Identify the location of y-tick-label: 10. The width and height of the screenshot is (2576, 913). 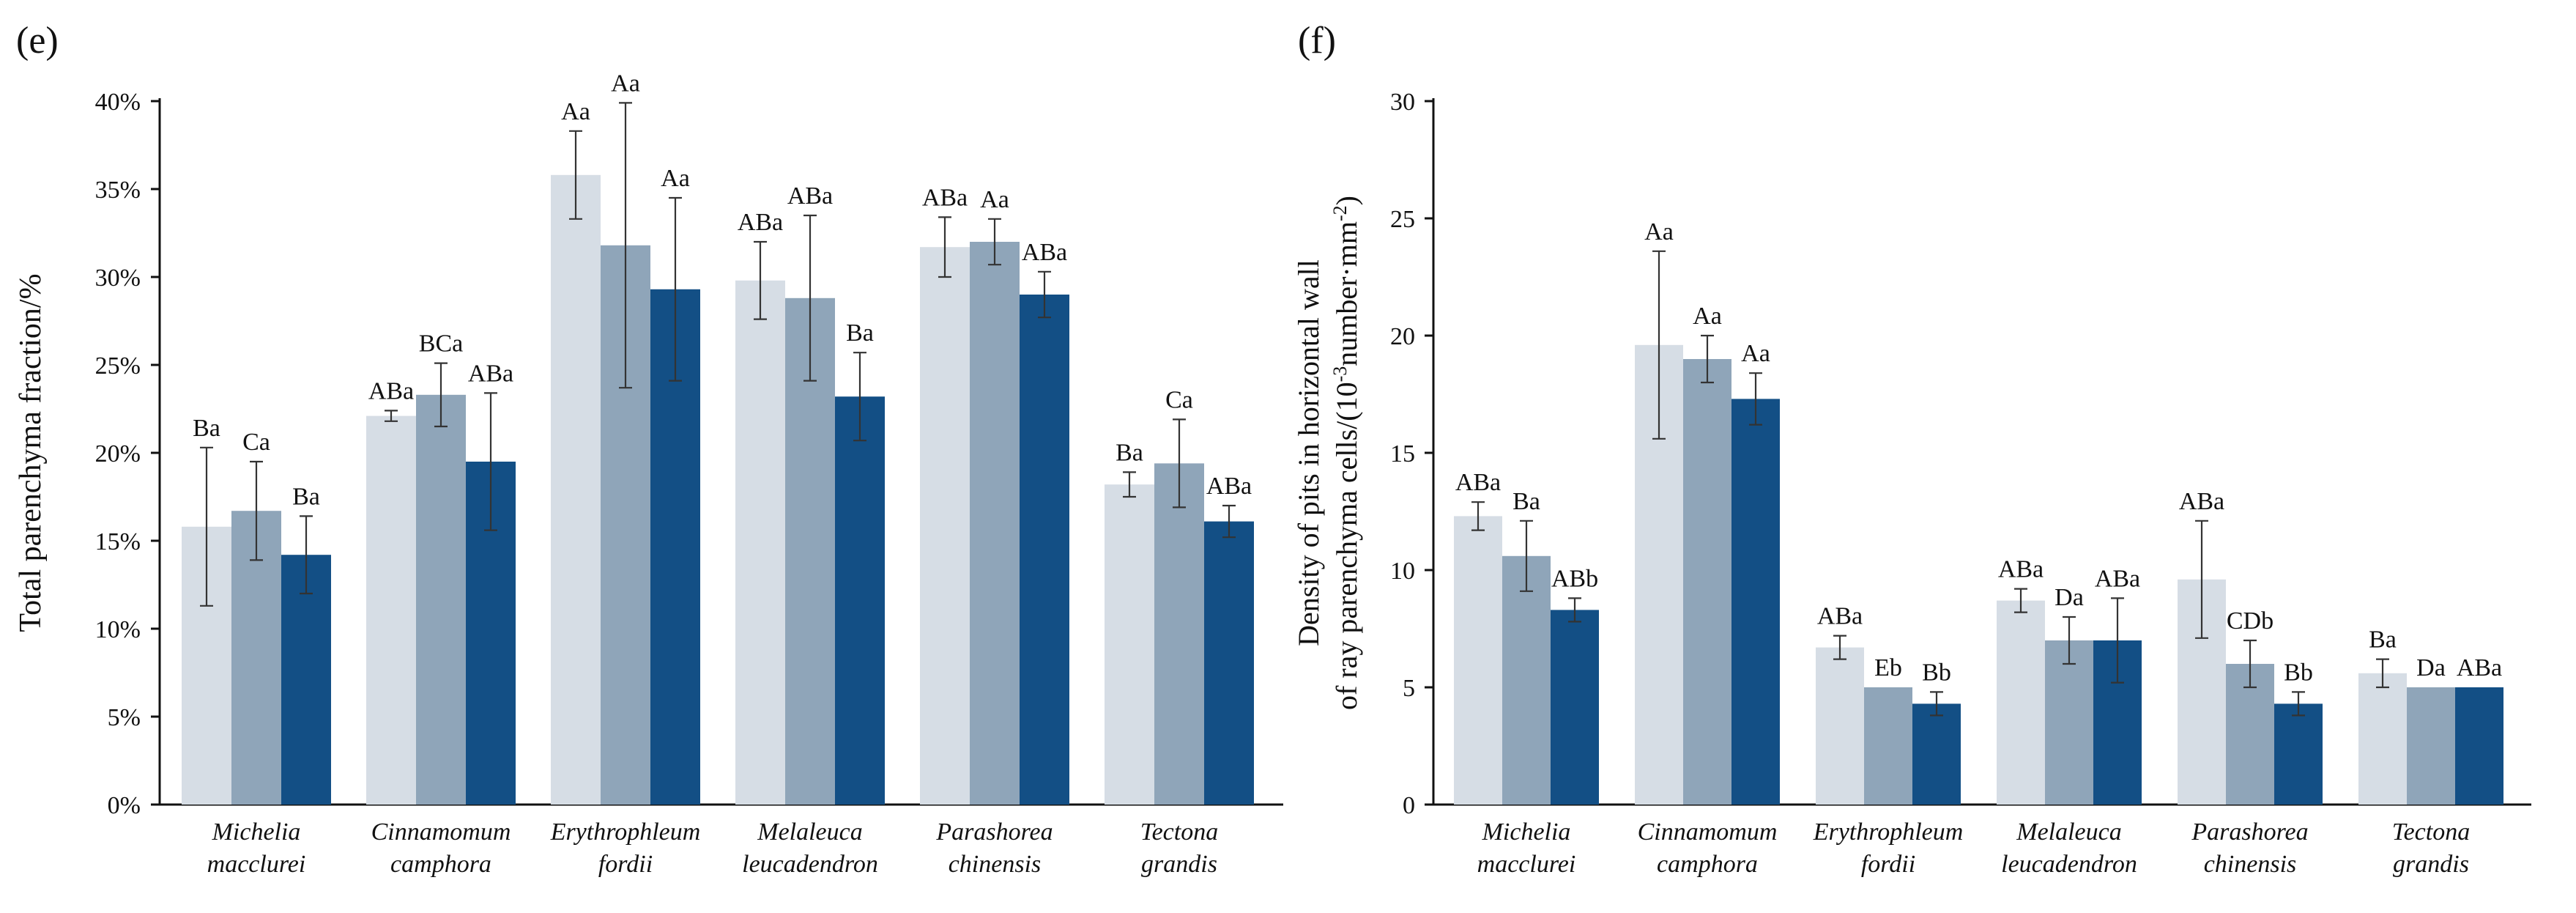
(1402, 571).